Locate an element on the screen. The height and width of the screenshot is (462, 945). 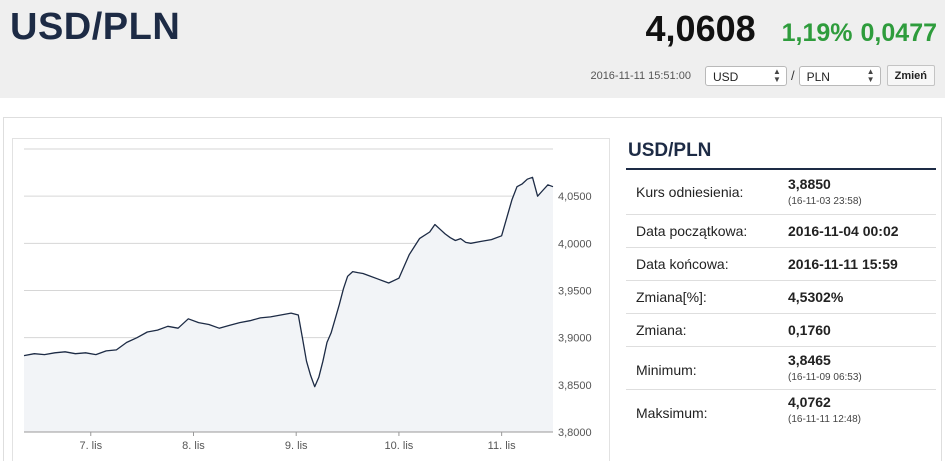
x-tick-label: 10. lis is located at coordinates (399, 446).